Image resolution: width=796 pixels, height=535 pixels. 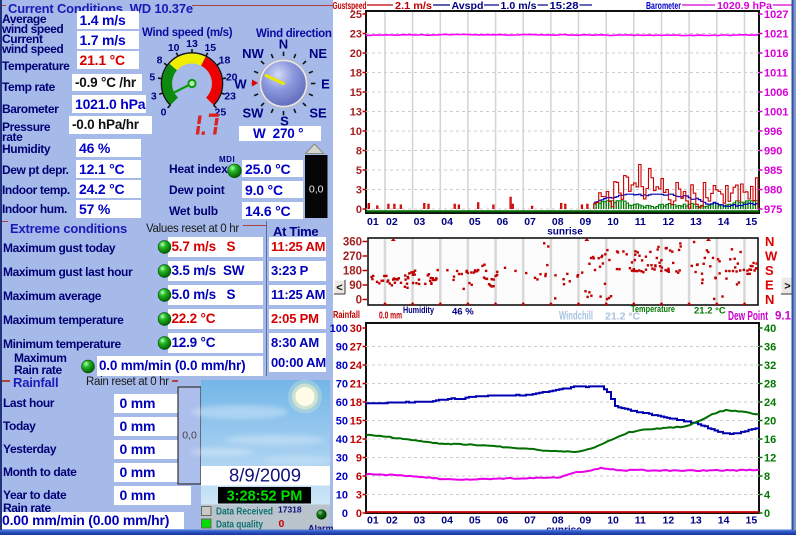 What do you see at coordinates (773, 132) in the screenshot?
I see `svg-text: 996` at bounding box center [773, 132].